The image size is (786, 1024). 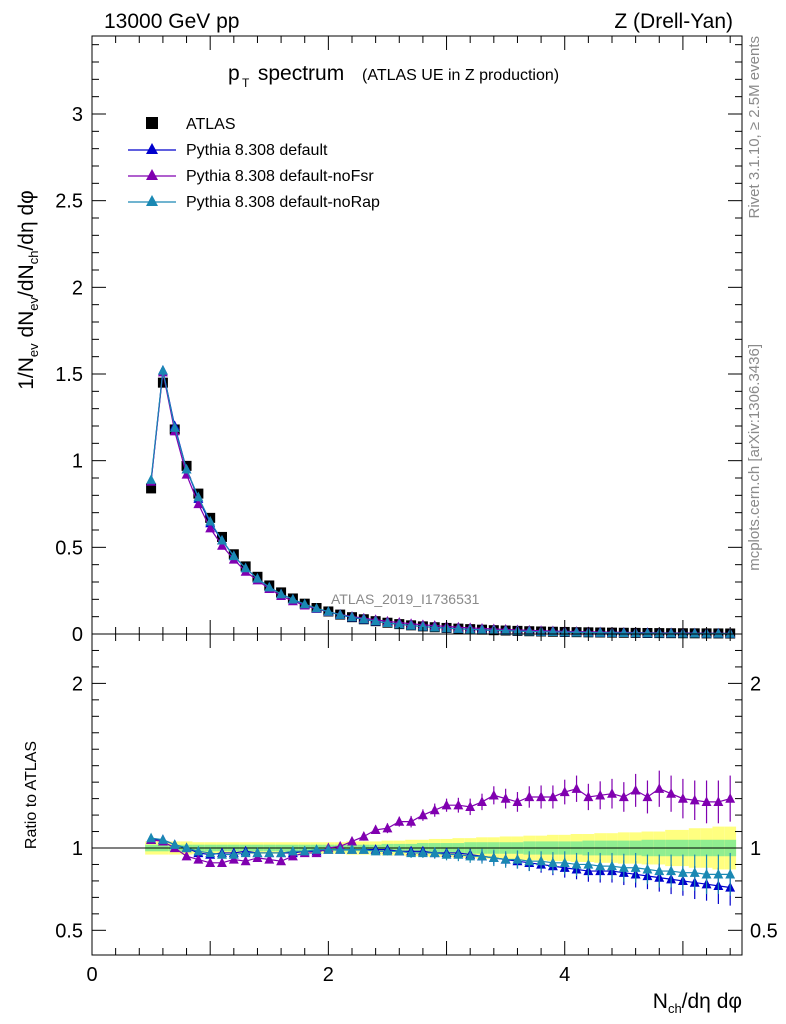 I want to click on x-tick-label: 2, so click(x=328, y=975).